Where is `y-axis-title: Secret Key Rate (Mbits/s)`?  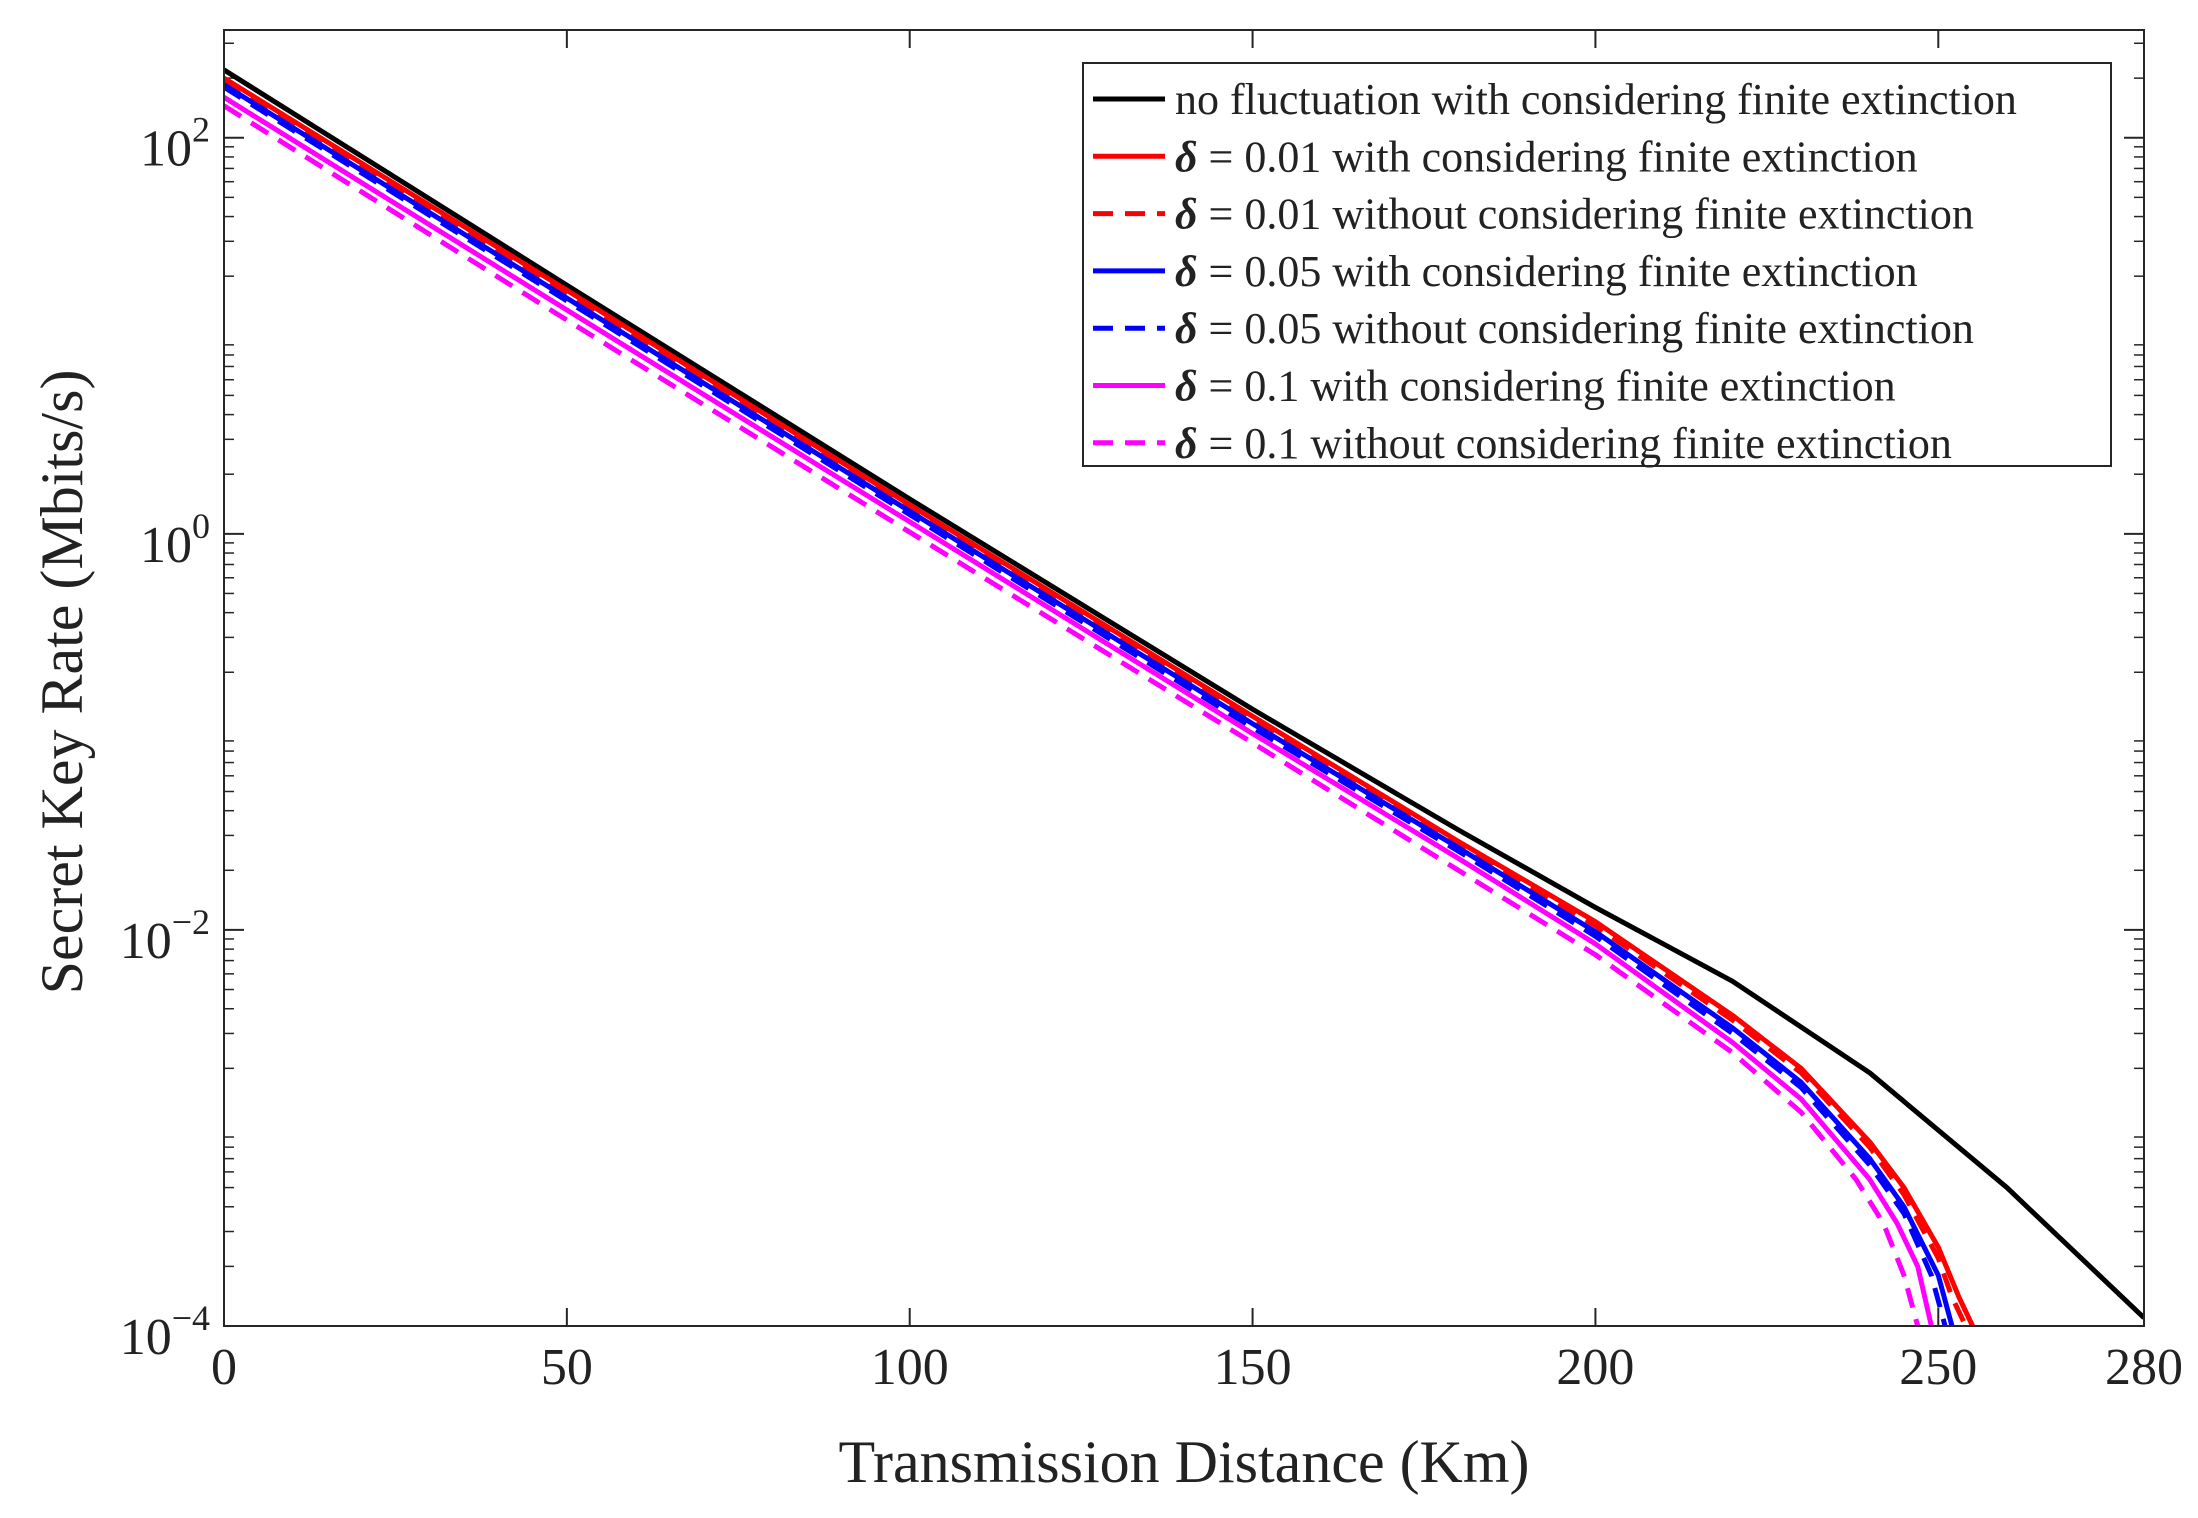
y-axis-title: Secret Key Rate (Mbits/s) is located at coordinates (62, 682).